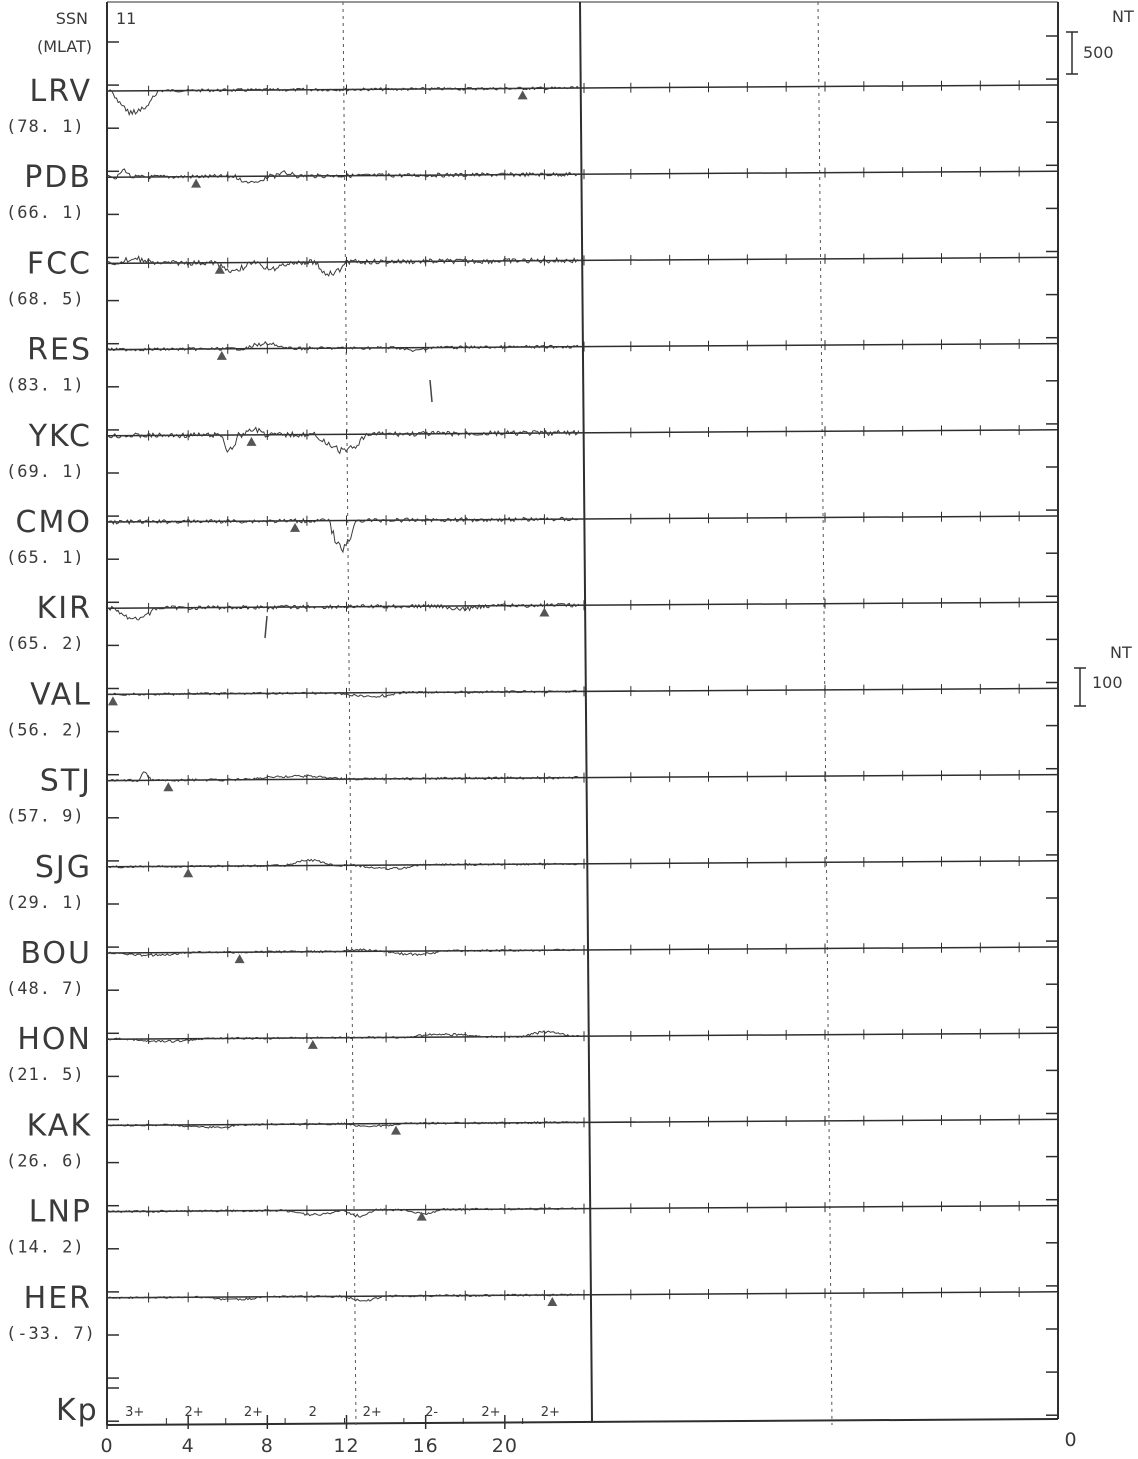 The height and width of the screenshot is (1459, 1138). I want to click on station-row-sjg, so click(582, 867).